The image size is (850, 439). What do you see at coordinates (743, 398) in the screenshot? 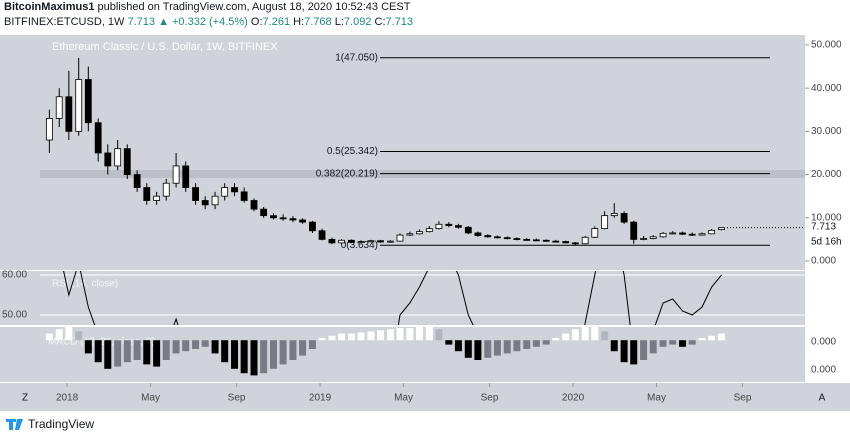
I see `x-tick-label: Sep` at bounding box center [743, 398].